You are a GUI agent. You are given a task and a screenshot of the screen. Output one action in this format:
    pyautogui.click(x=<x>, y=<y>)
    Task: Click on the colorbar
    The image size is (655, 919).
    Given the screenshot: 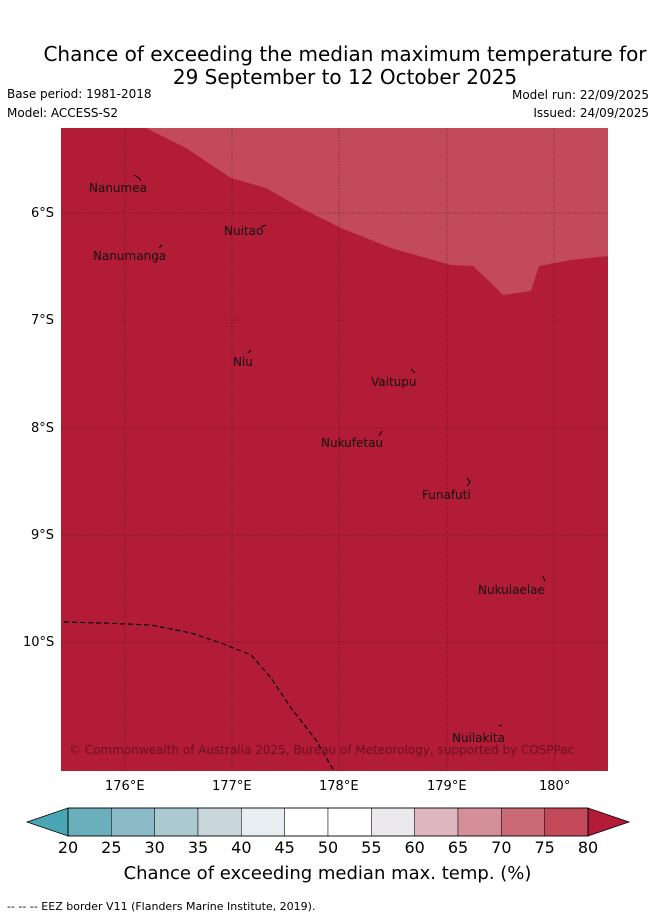 What is the action you would take?
    pyautogui.click(x=328, y=822)
    